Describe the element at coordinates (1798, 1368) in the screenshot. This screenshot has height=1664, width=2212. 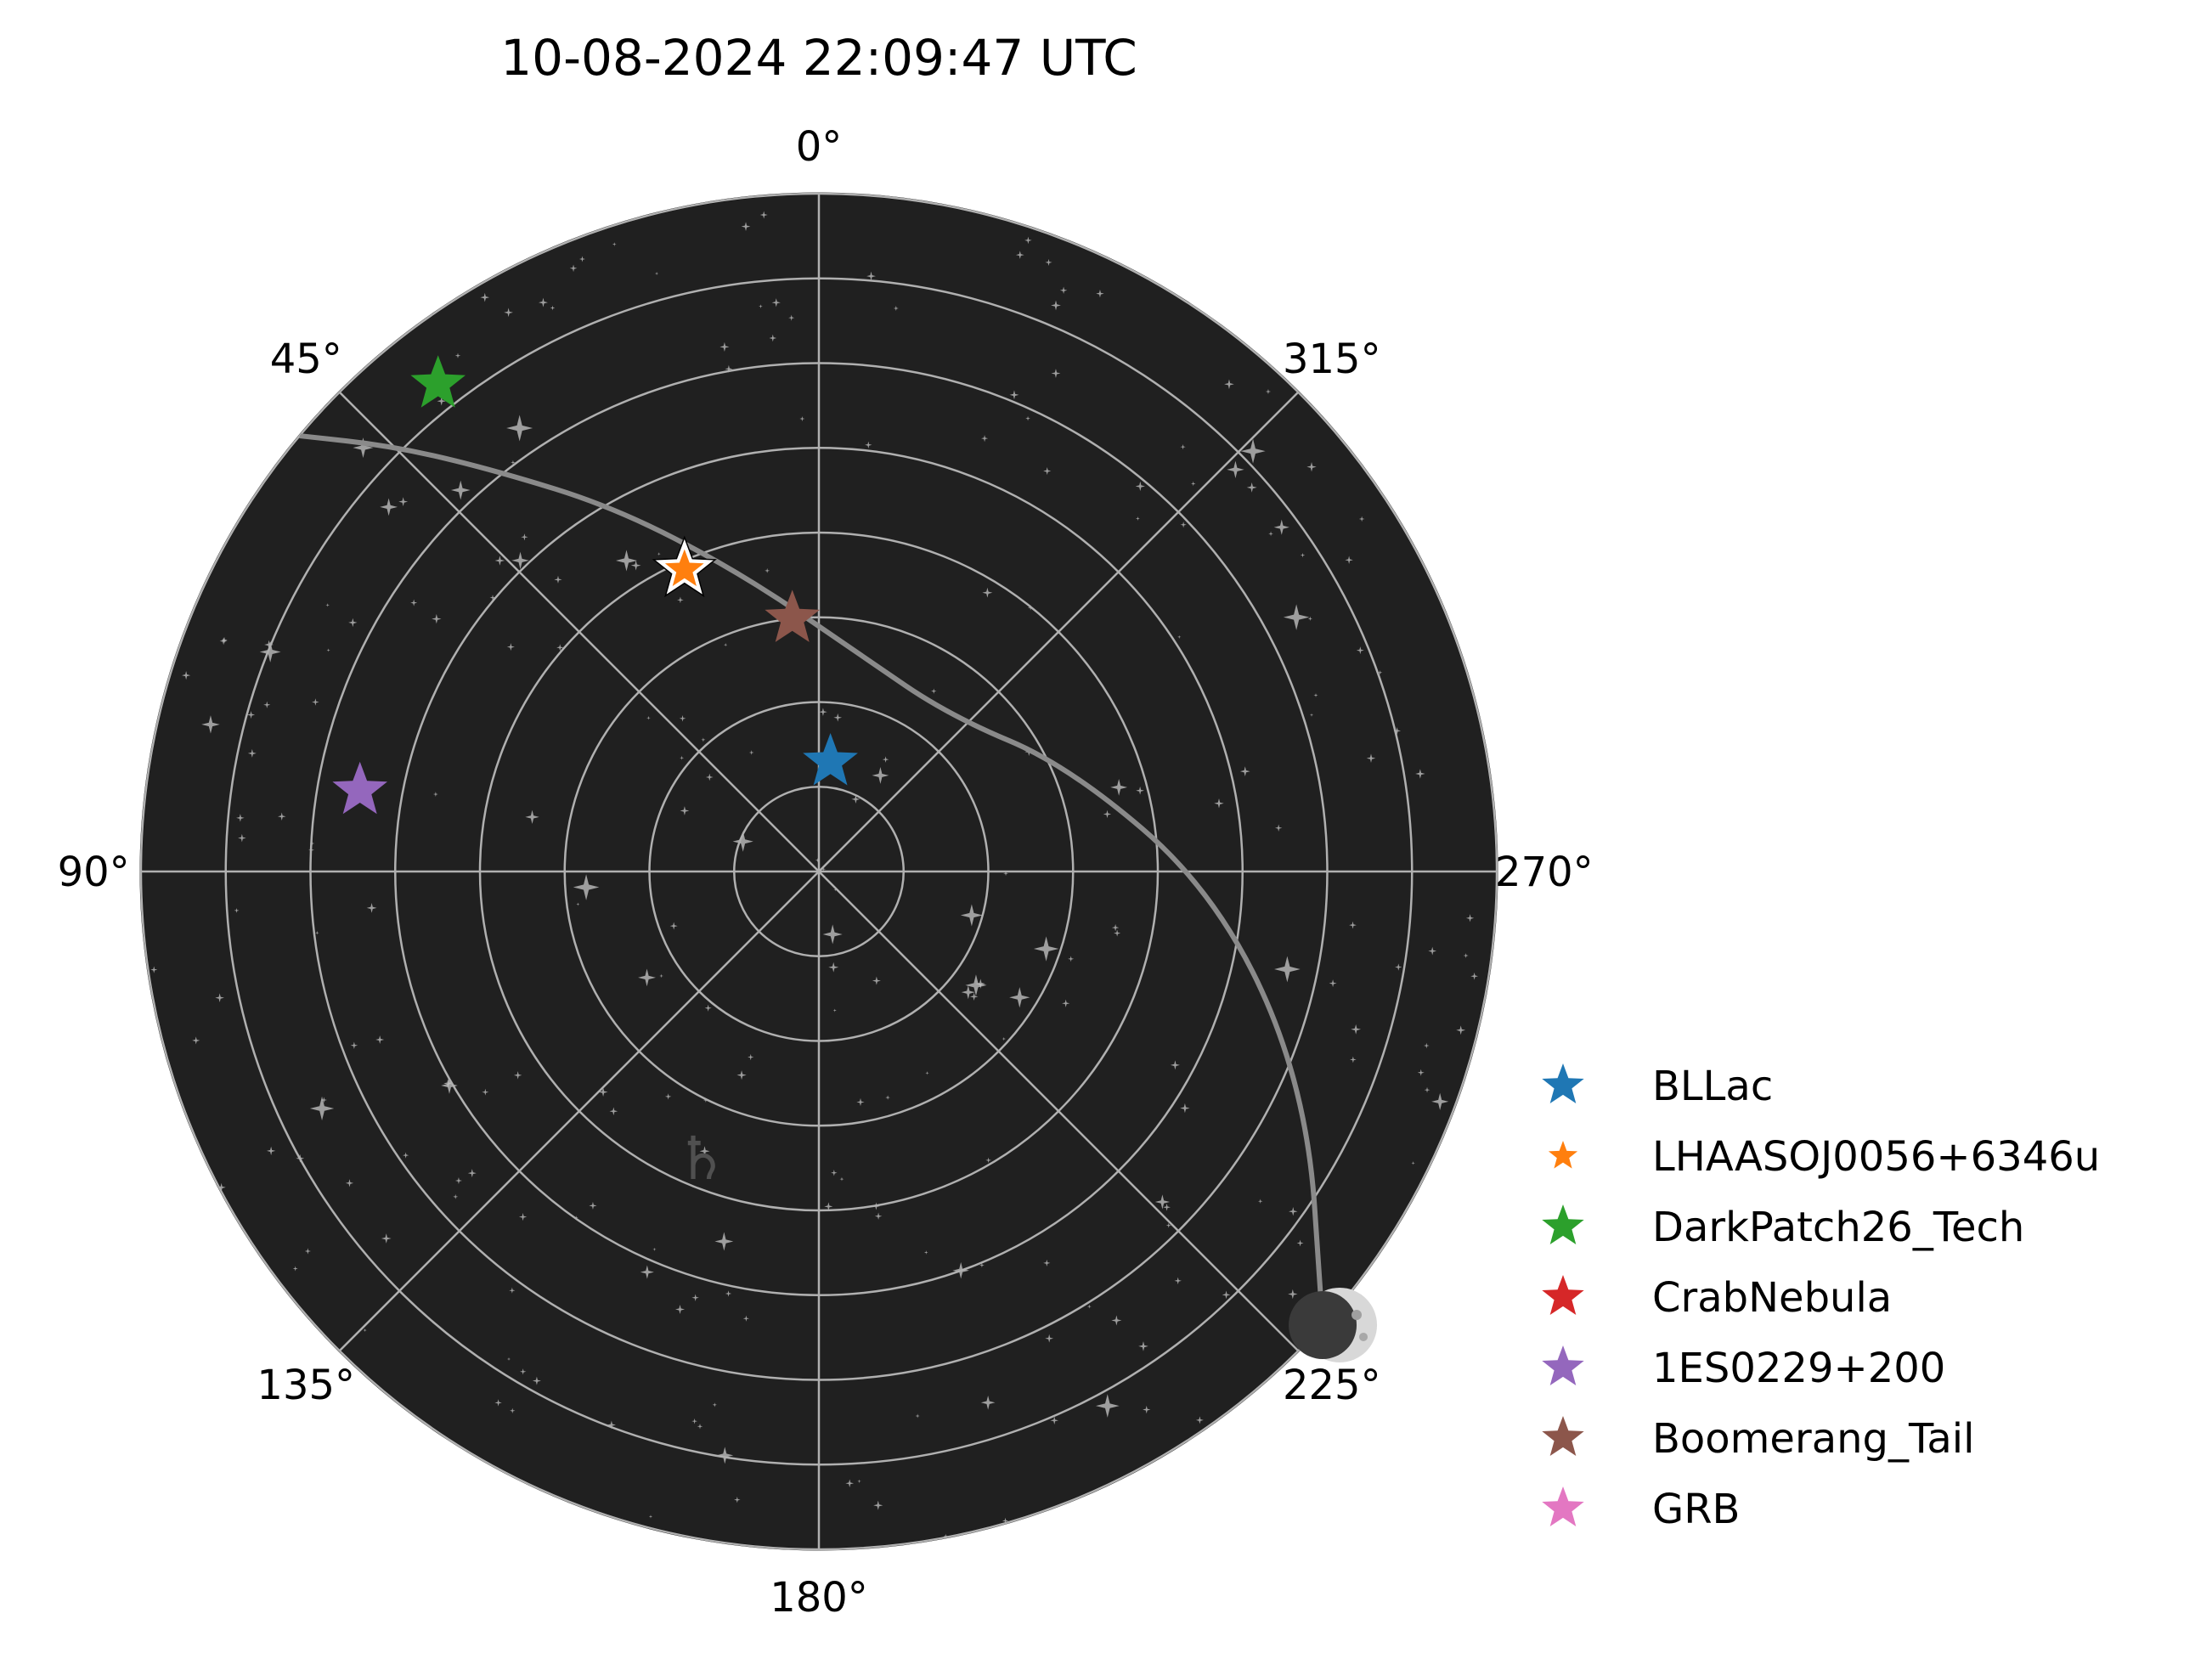
I see `legend-label: 1ES0229+200` at that location.